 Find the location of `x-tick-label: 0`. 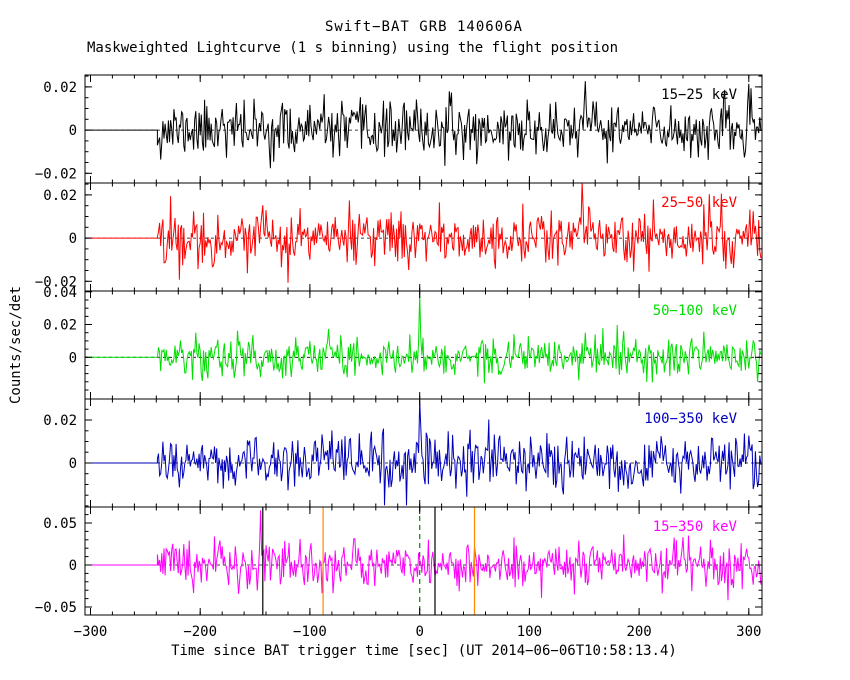

x-tick-label: 0 is located at coordinates (419, 632).